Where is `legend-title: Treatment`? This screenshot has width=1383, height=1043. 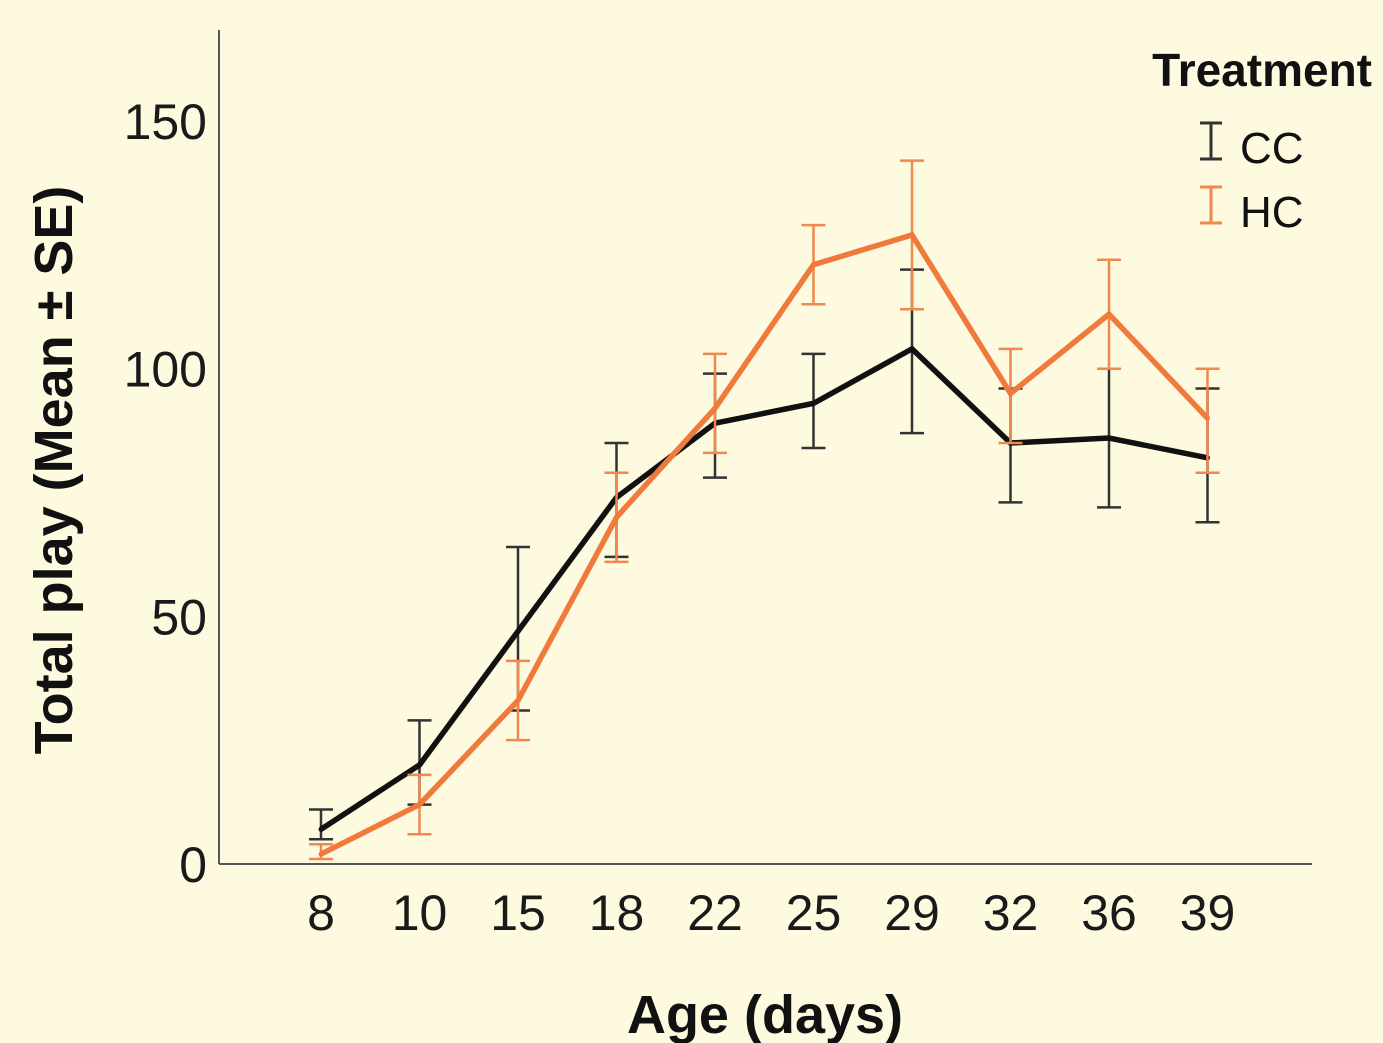 legend-title: Treatment is located at coordinates (1262, 70).